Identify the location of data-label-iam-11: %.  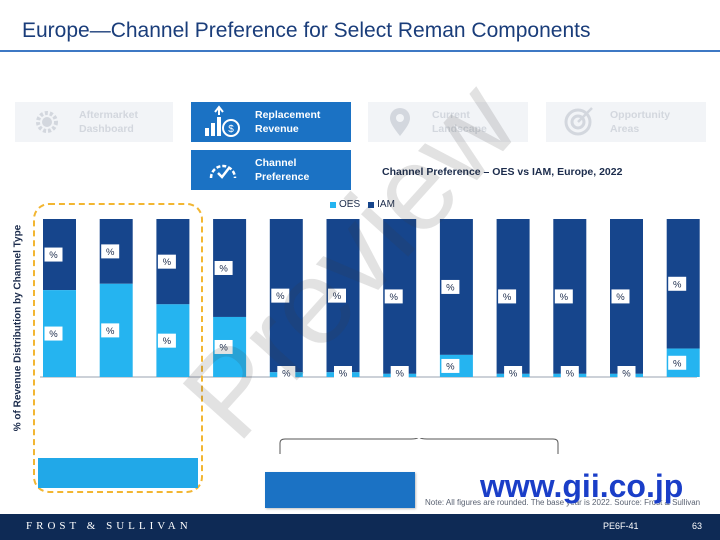
(620, 297).